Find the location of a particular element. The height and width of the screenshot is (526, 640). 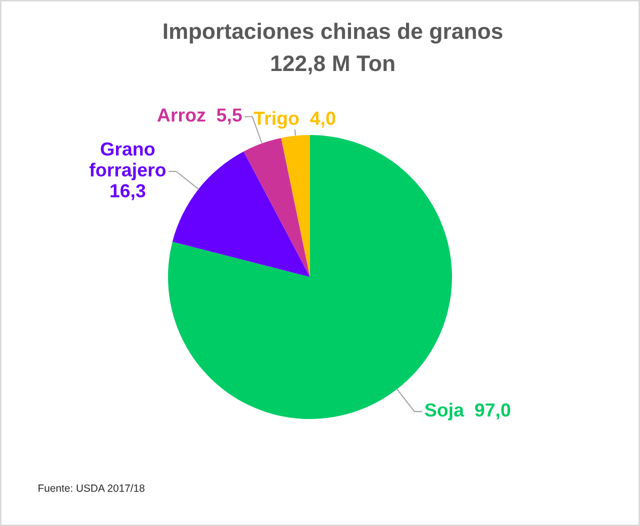

slice-label: Soja 97,0 is located at coordinates (467, 411).